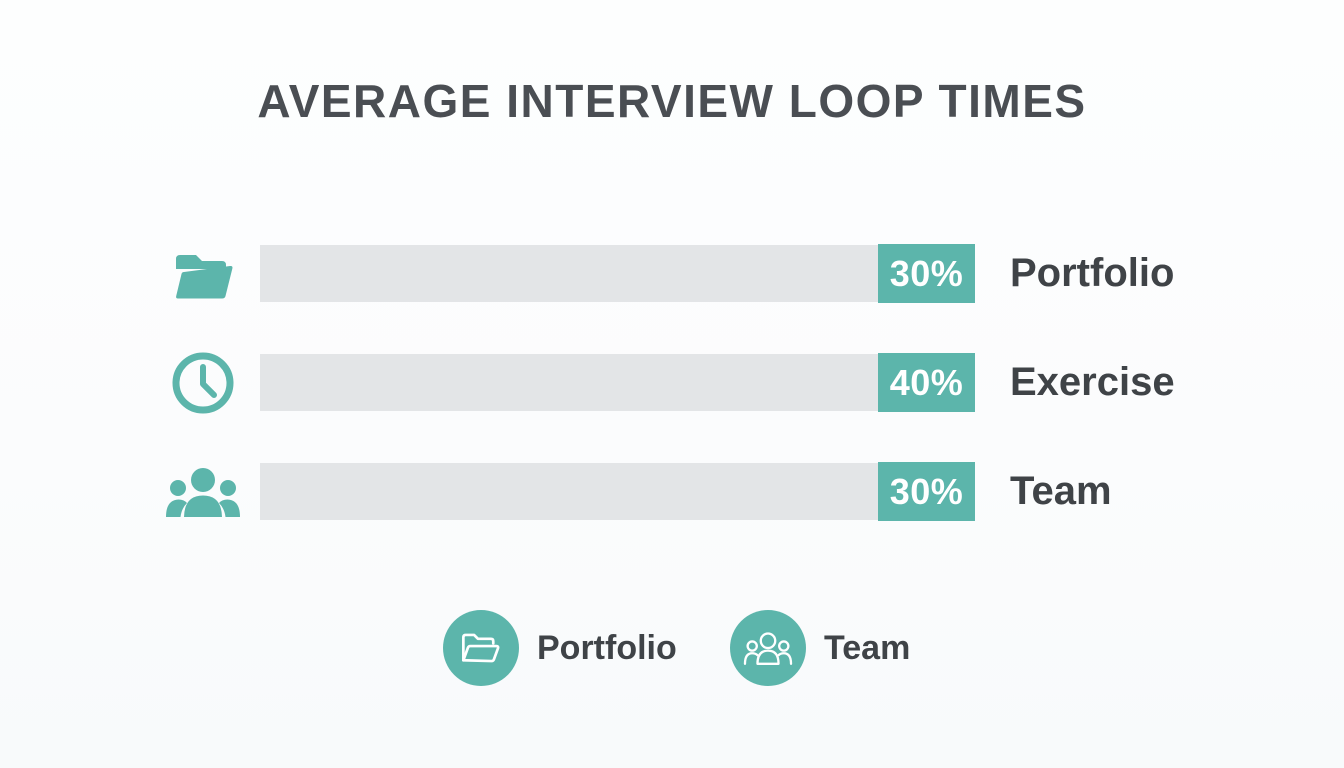 Image resolution: width=1344 pixels, height=768 pixels. What do you see at coordinates (672, 101) in the screenshot?
I see `chart-title: AVERAGE INTERVIEW LOOP TIMES` at bounding box center [672, 101].